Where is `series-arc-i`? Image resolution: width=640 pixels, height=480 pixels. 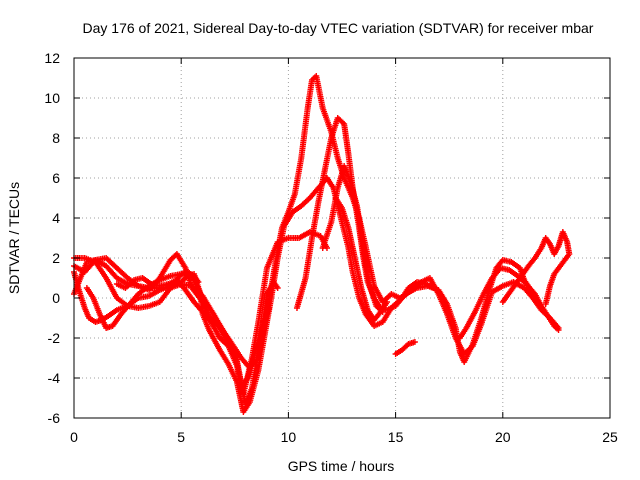 series-arc-i is located at coordinates (361, 259).